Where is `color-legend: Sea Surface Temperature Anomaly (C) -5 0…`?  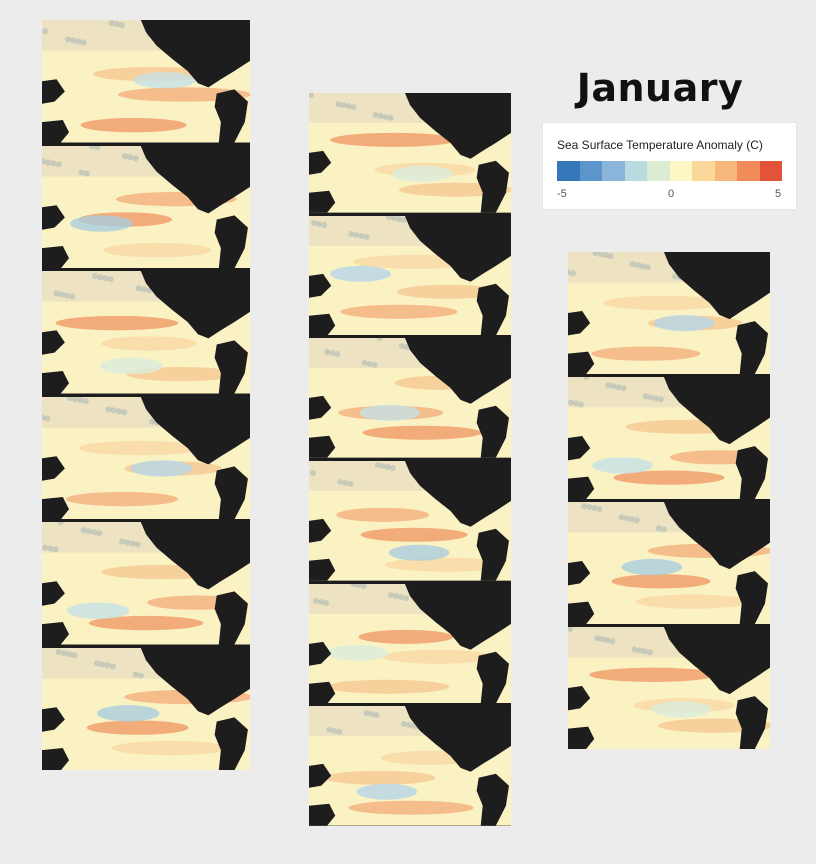 color-legend: Sea Surface Temperature Anomaly (C) -5 0… is located at coordinates (669, 166).